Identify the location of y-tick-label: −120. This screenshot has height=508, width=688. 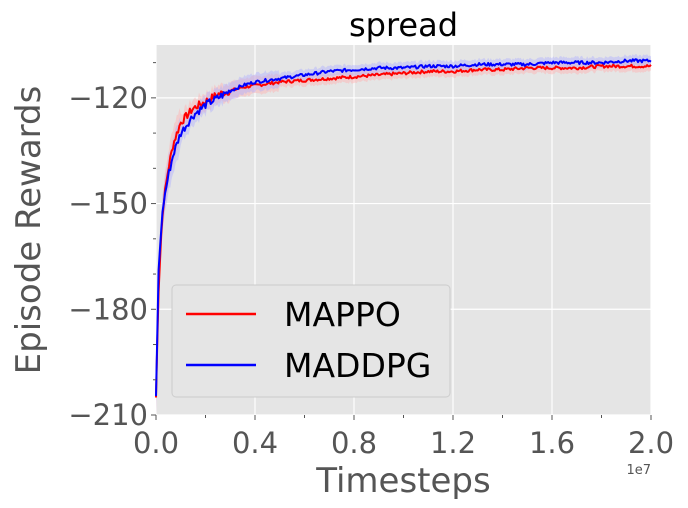
(108, 98).